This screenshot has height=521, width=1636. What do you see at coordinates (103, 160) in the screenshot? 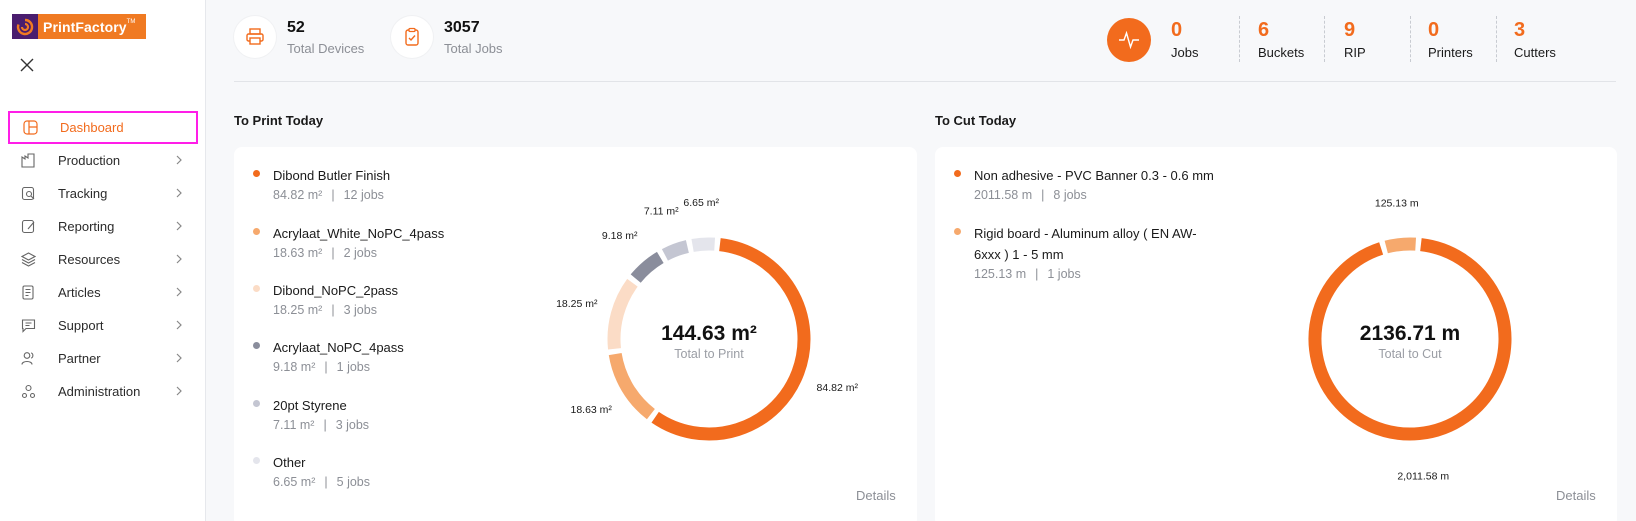
I see `sidebar-item-production: Production` at bounding box center [103, 160].